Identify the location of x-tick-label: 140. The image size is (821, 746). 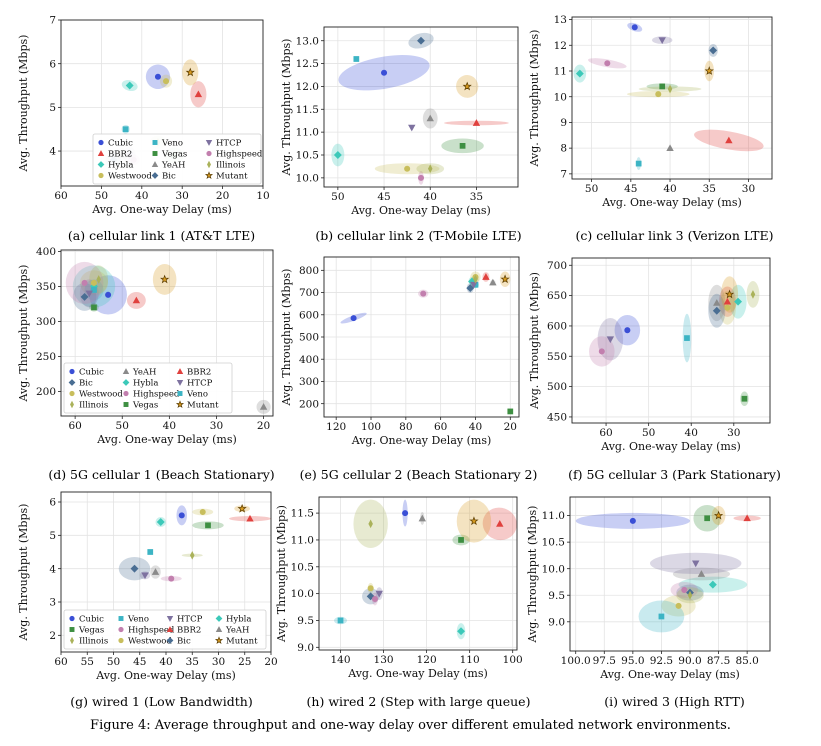
(340, 660).